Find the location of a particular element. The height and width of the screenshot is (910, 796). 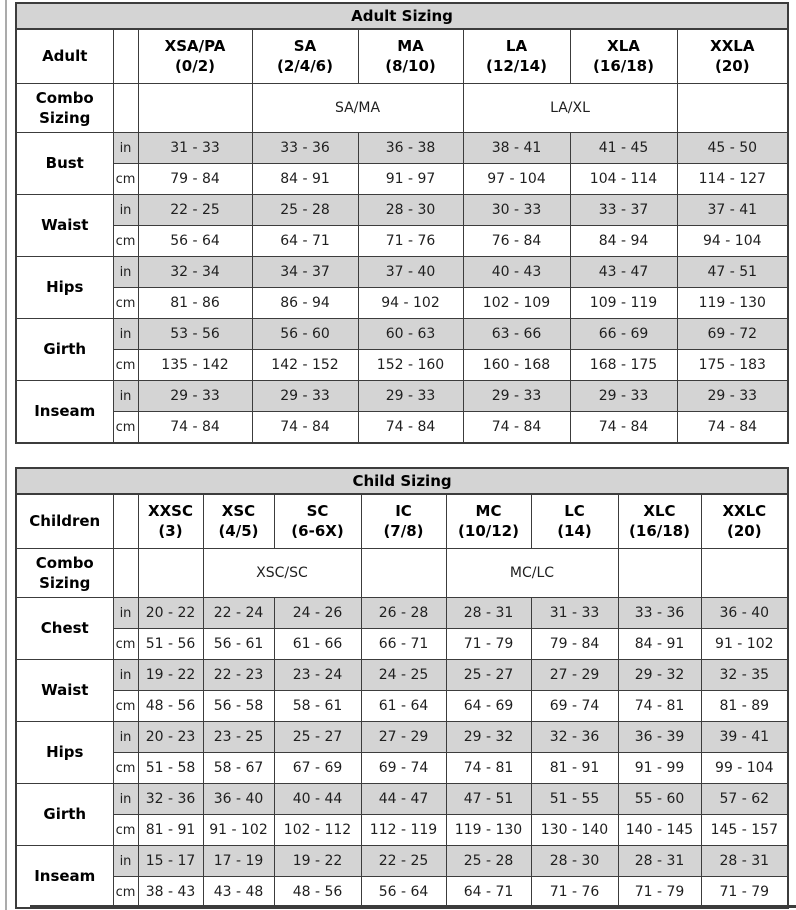

size-range-cell: 33 - 36 is located at coordinates (659, 613).